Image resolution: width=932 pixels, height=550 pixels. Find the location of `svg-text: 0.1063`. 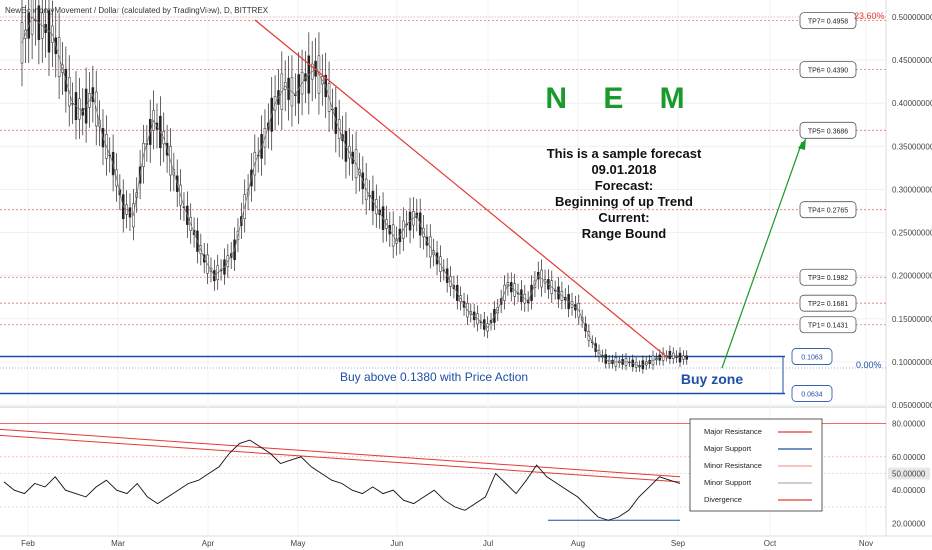

svg-text: 0.1063 is located at coordinates (812, 357).